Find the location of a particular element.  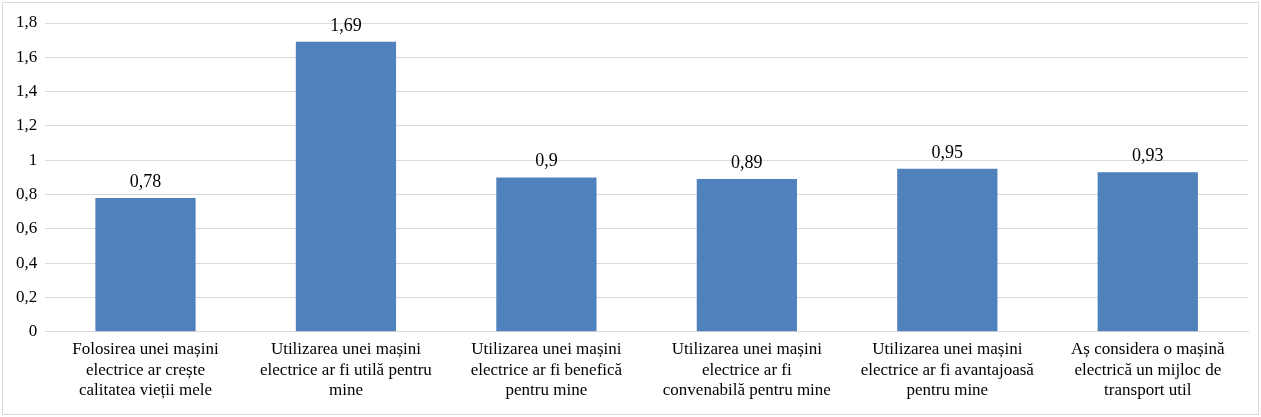

x-tick-label: Utilizarea unei mașini electrice ar fi benefică pentru mine is located at coordinates (546, 369).